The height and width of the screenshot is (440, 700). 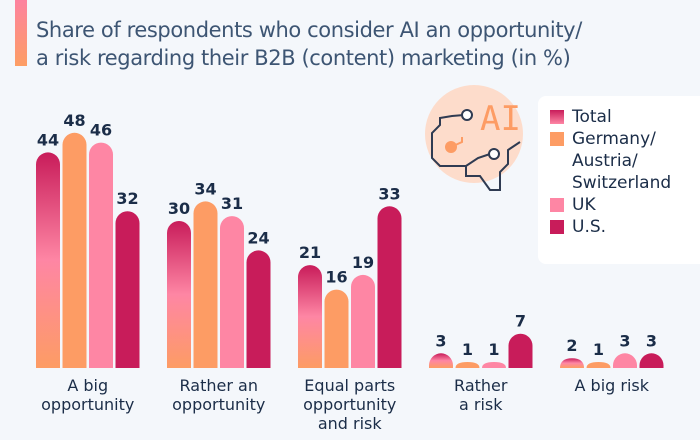 I want to click on category-label: A big opportunity, so click(x=88, y=395).